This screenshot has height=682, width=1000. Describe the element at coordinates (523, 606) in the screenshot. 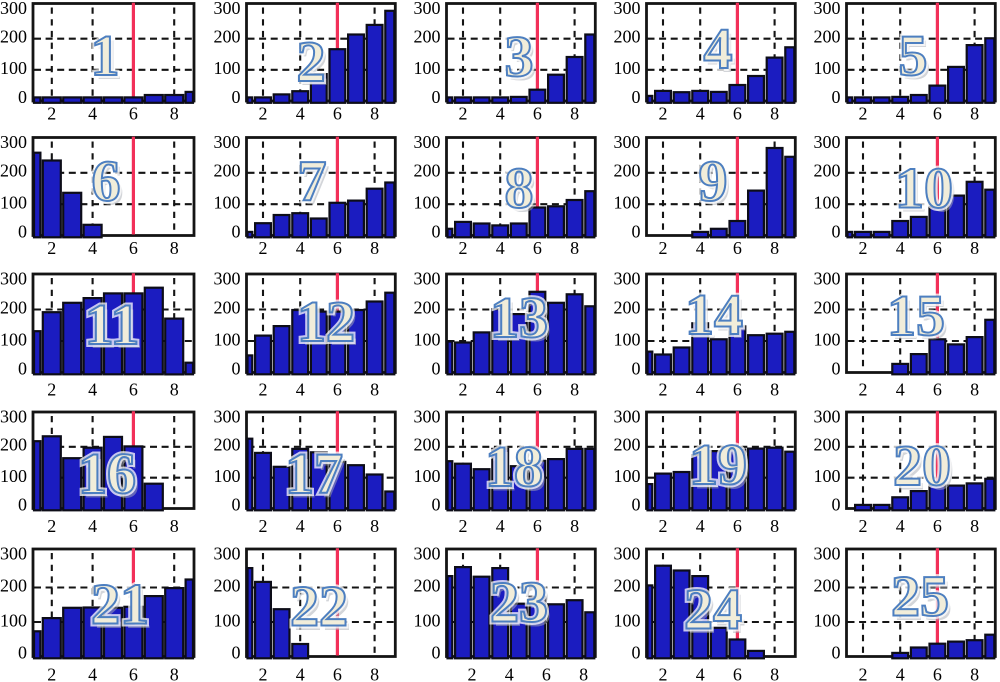

I see `svg-text: 23` at that location.